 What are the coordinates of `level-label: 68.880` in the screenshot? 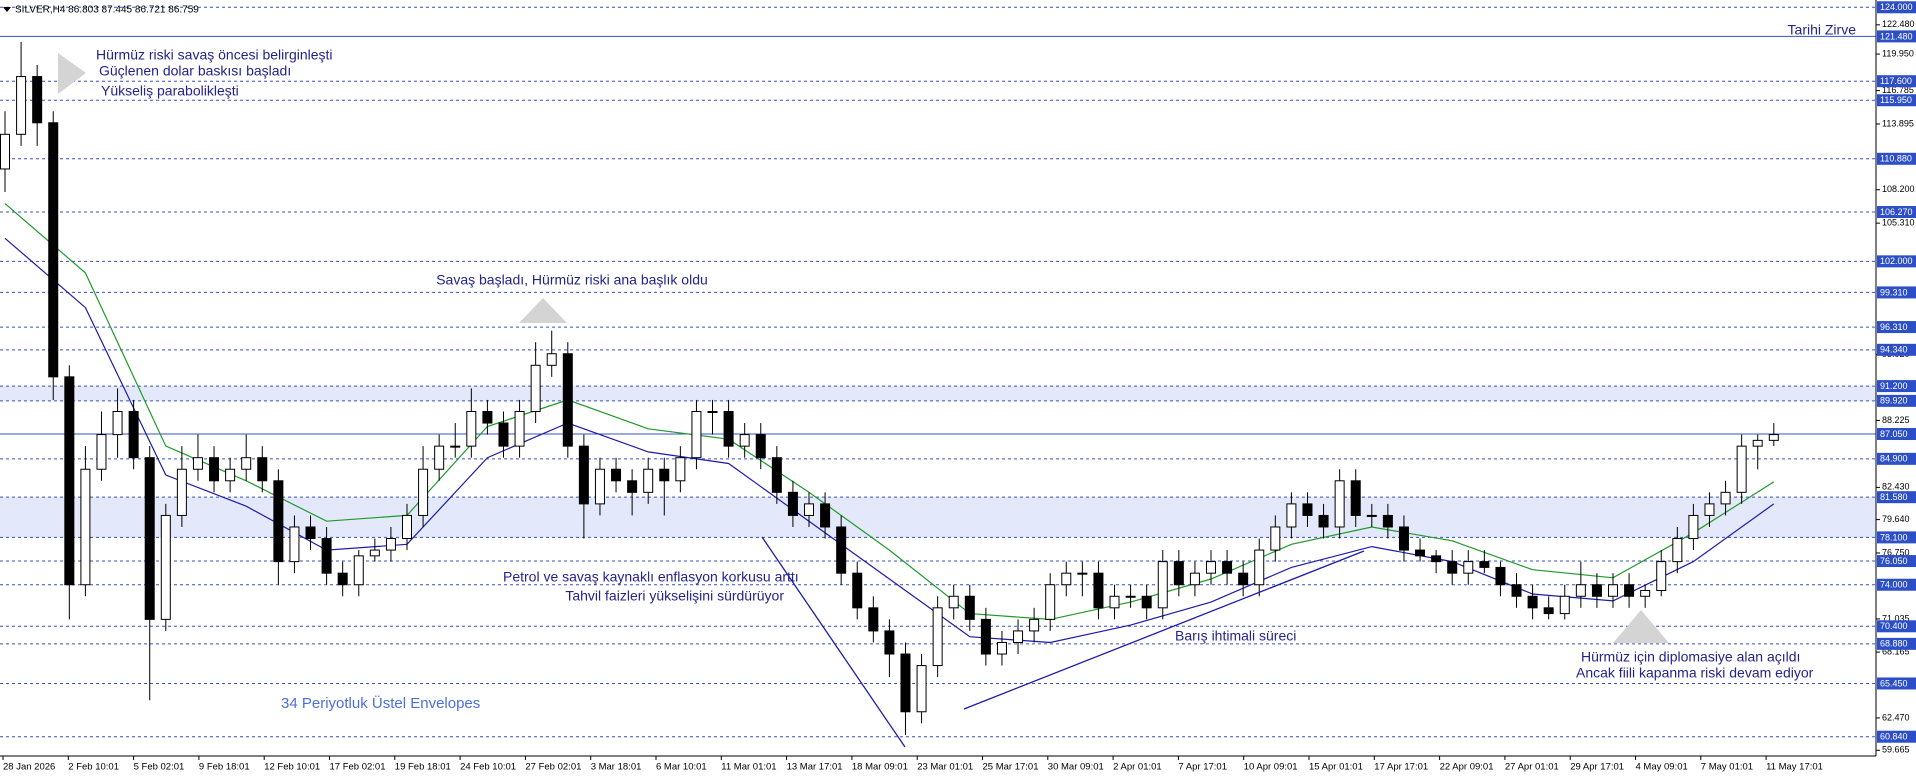 It's located at (1894, 644).